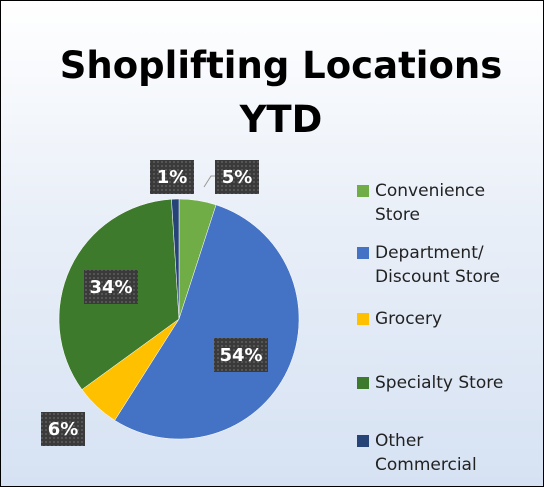 The width and height of the screenshot is (544, 487). Describe the element at coordinates (437, 265) in the screenshot. I see `legend-label: Department/ Discount Store` at that location.